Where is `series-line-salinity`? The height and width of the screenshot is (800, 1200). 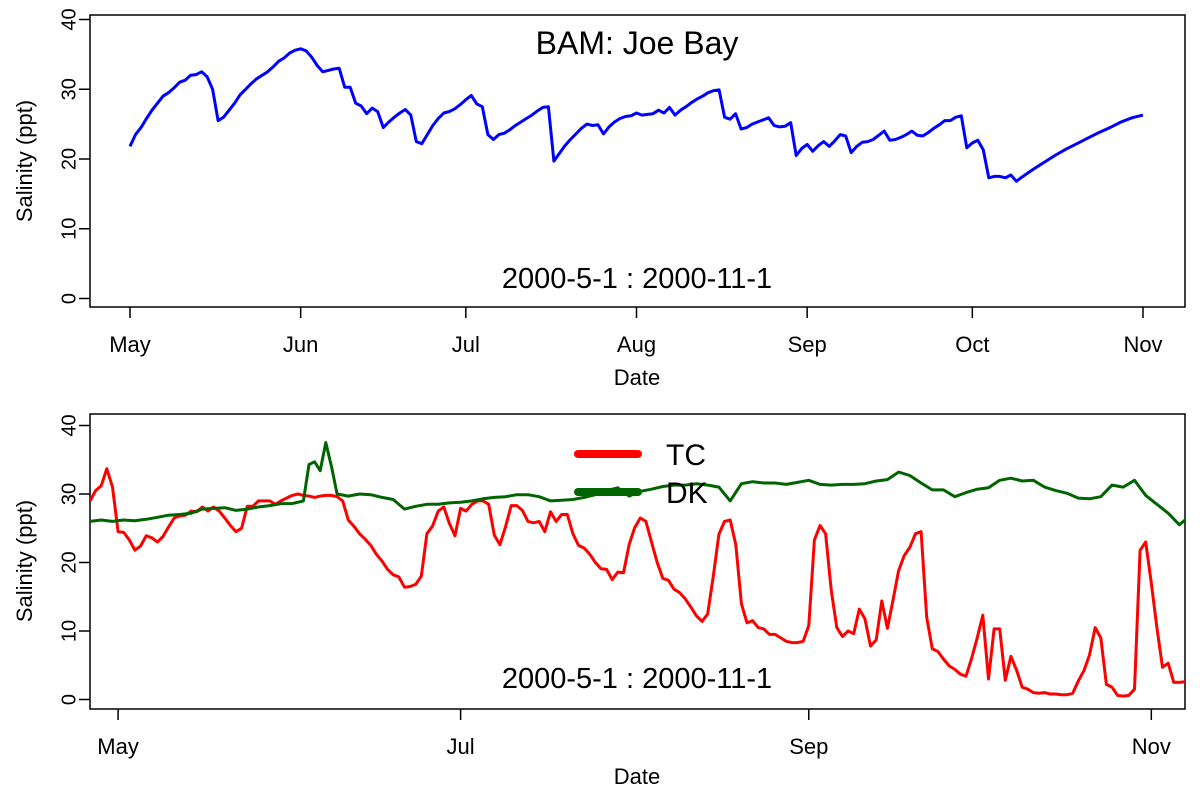
series-line-salinity is located at coordinates (636, 115).